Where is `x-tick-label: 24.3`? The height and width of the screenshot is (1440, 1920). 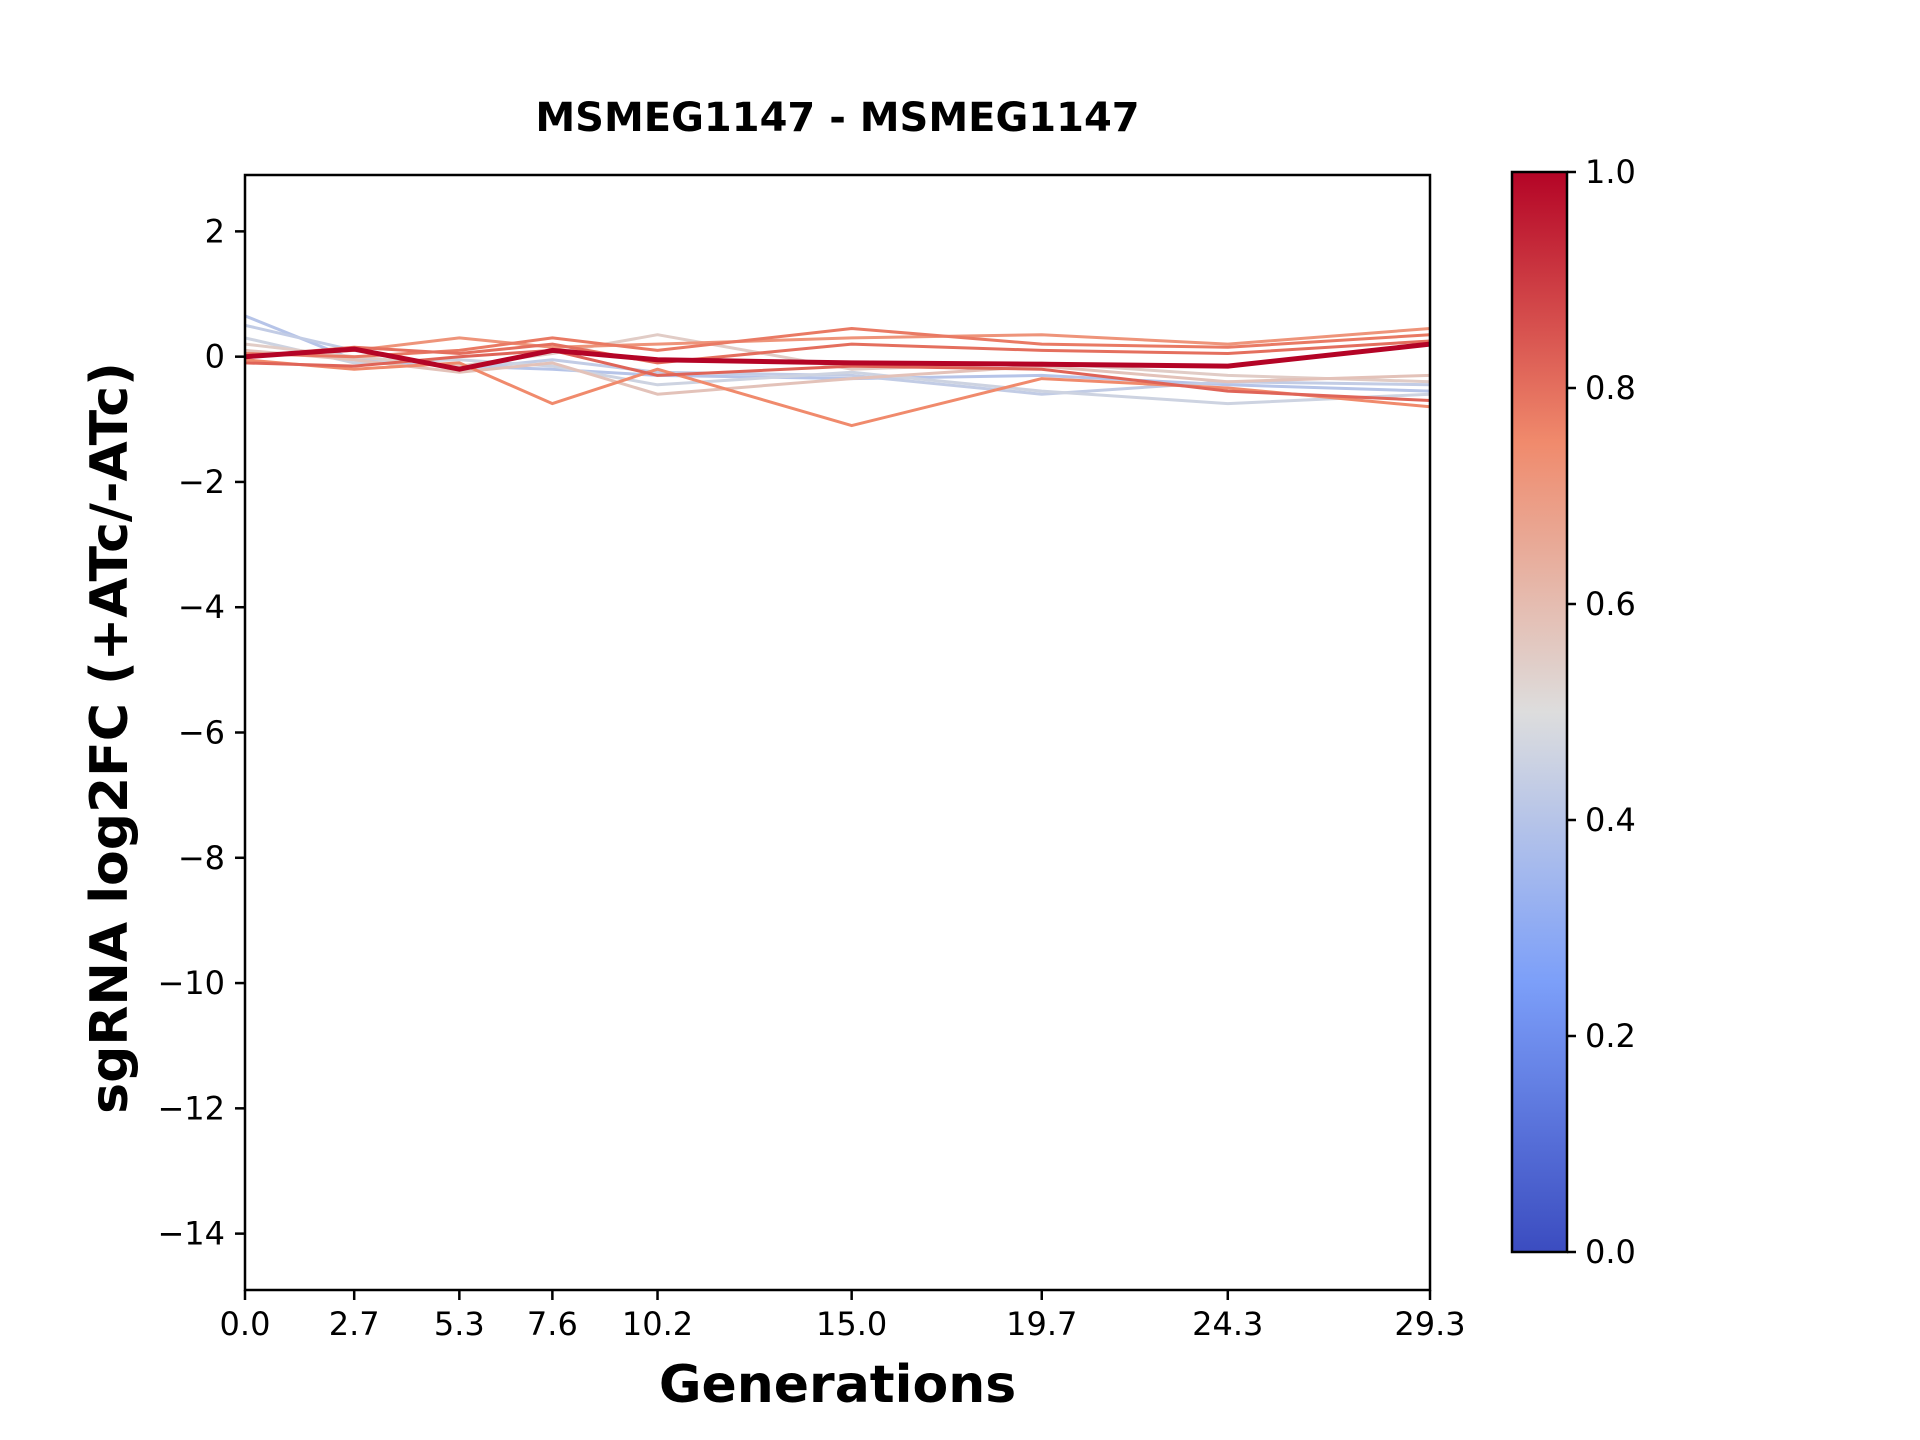 x-tick-label: 24.3 is located at coordinates (1227, 1324).